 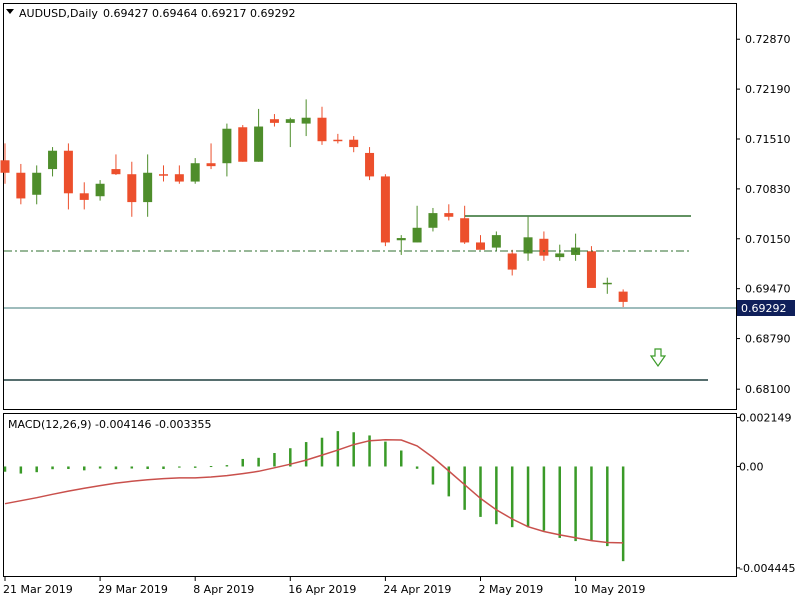 I want to click on time-tick-label: 10 May 2019, so click(x=610, y=589).